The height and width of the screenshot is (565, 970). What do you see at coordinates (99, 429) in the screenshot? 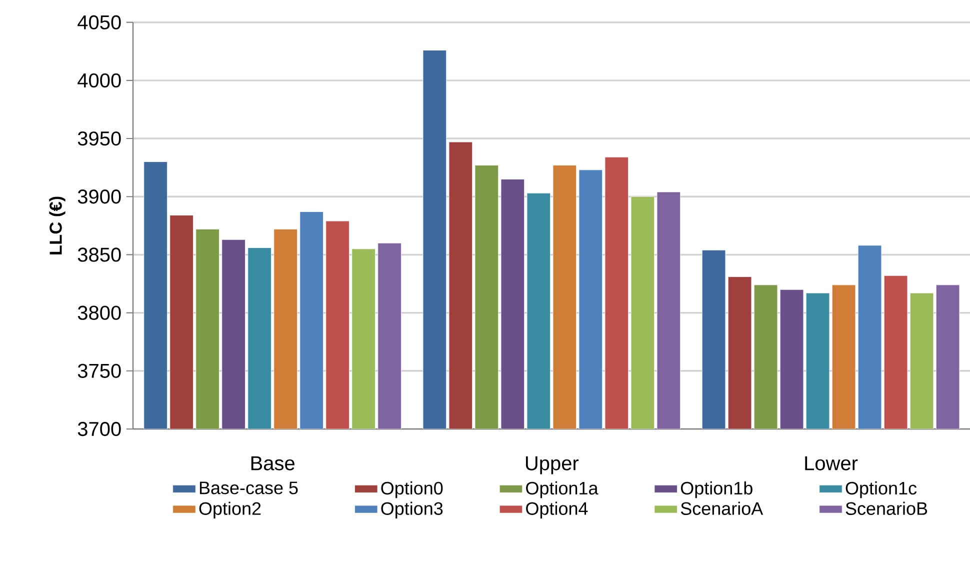
I see `y-tick-label: 3700` at bounding box center [99, 429].